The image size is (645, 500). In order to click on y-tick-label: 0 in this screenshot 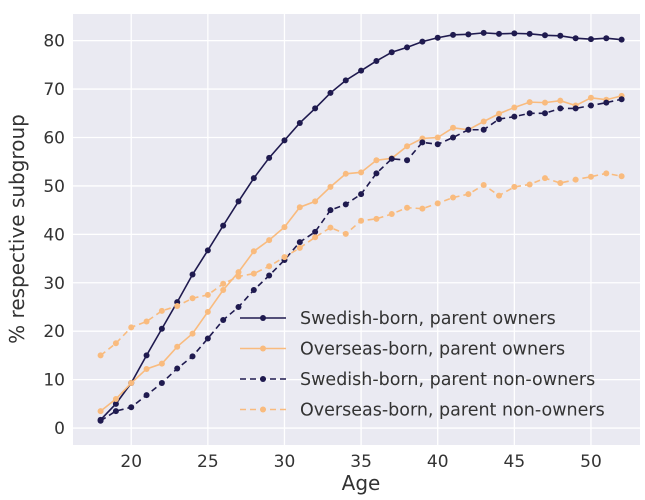, I will do `click(59, 429)`.